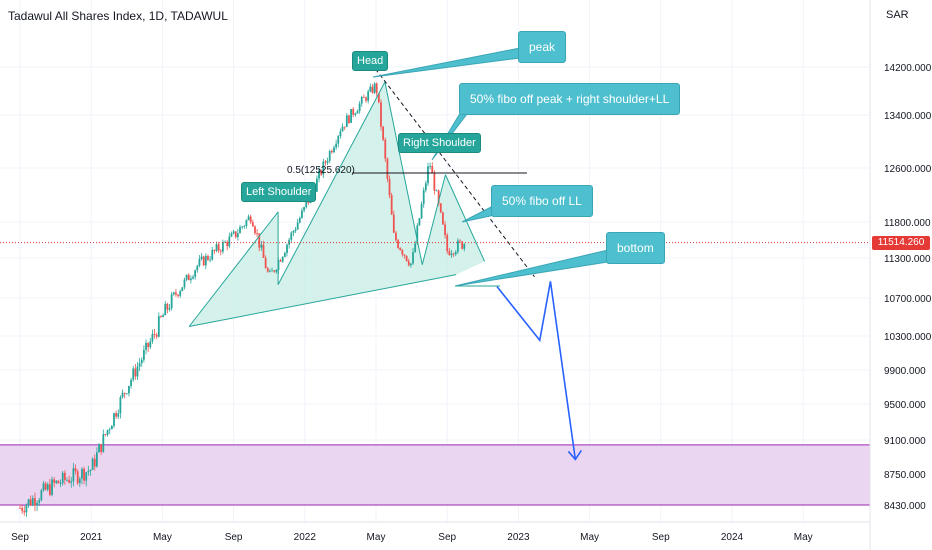 Image resolution: width=932 pixels, height=550 pixels. I want to click on head-shoulders-lines, so click(337, 204).